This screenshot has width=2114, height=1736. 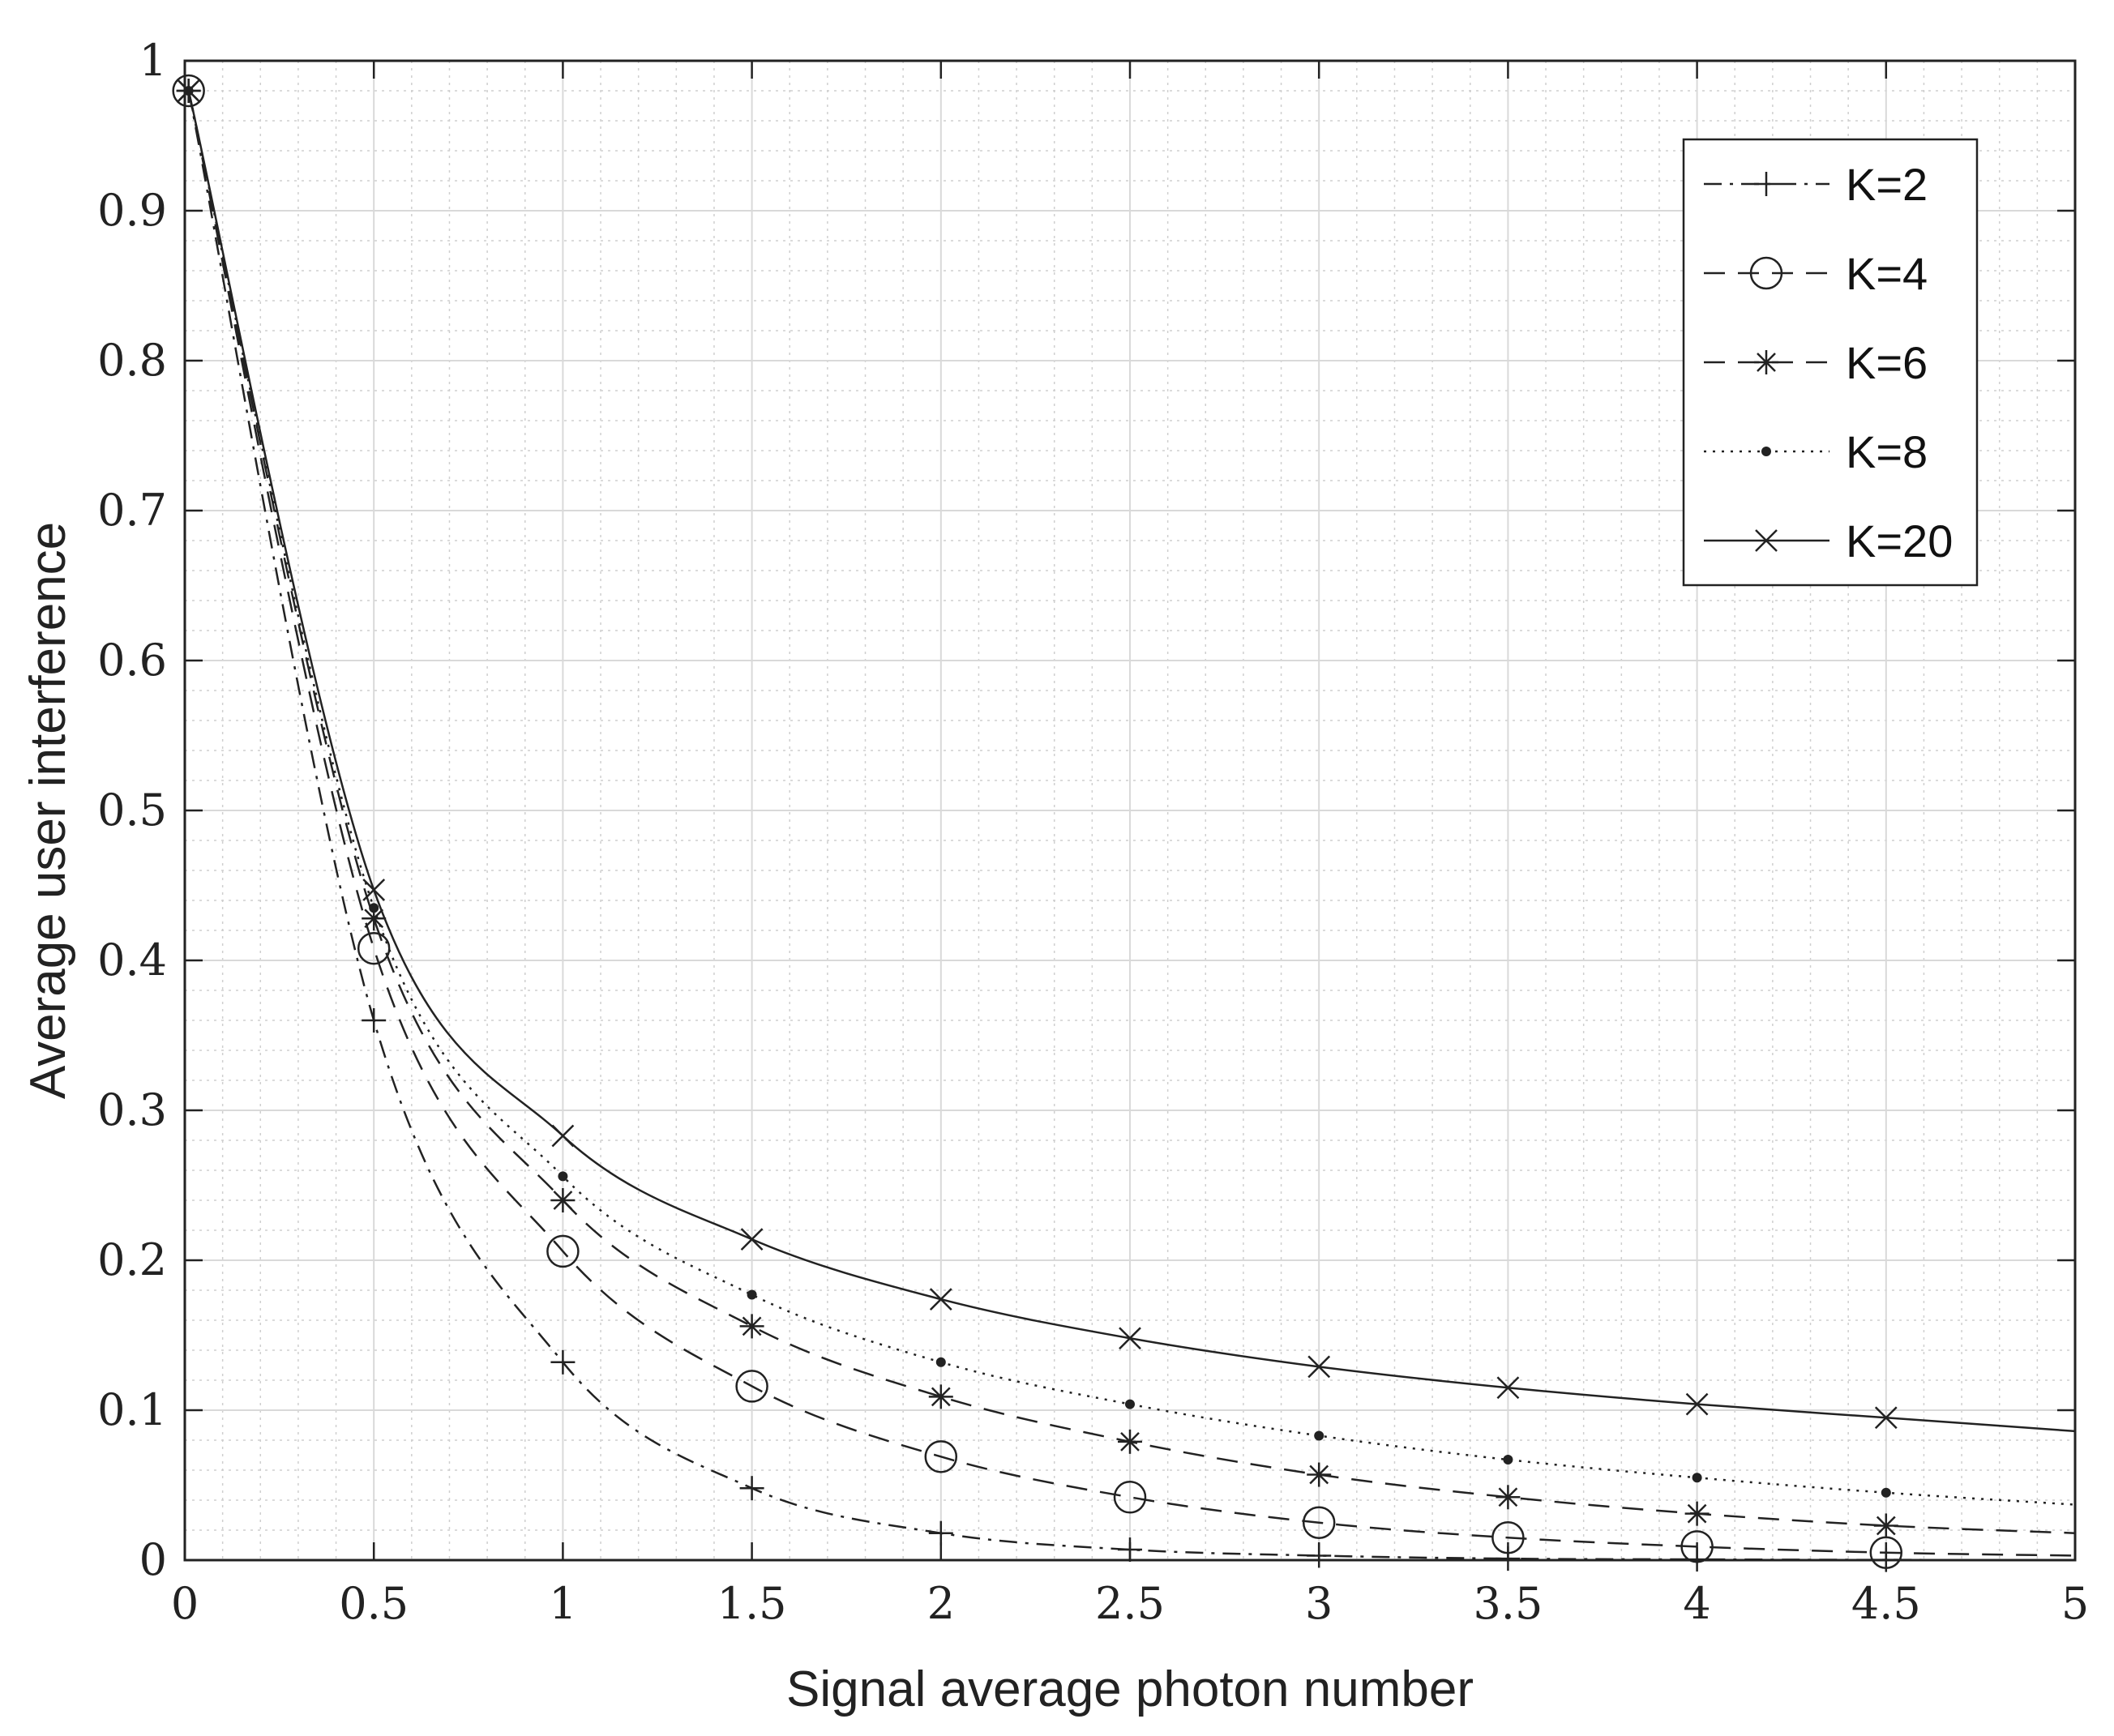 I want to click on legend-k4-label: K=4, so click(x=1887, y=273).